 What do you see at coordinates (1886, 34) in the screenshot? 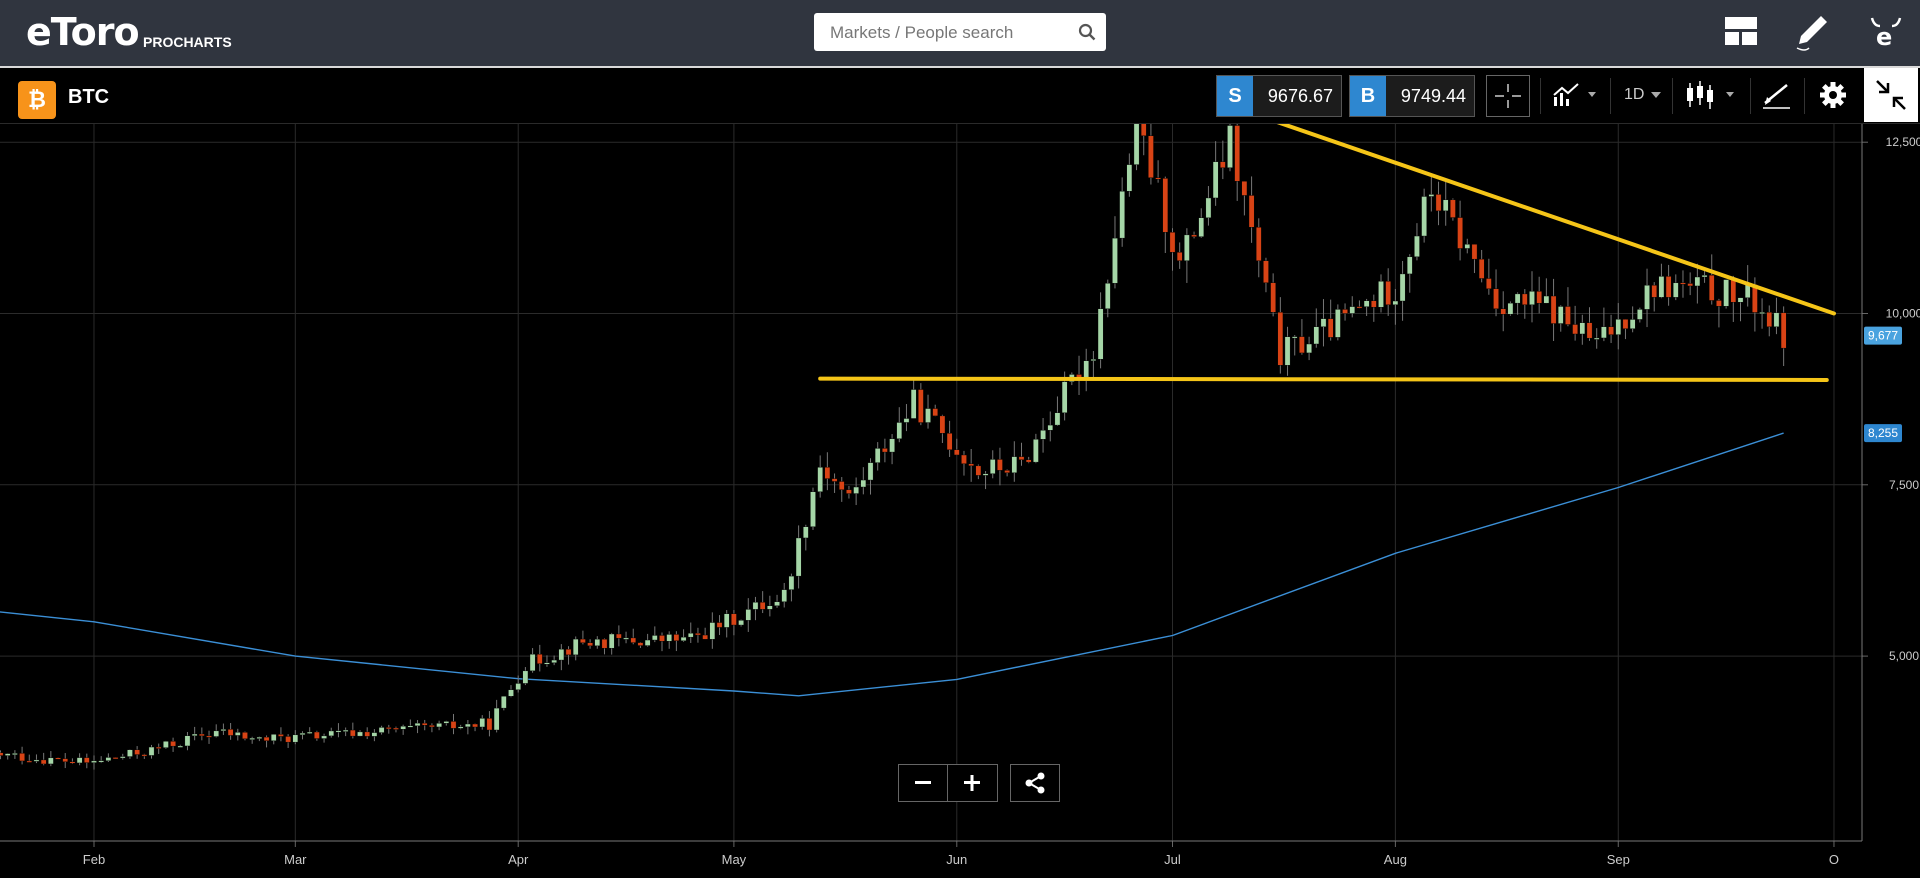
I see `etoro-profile-icon: e` at bounding box center [1886, 34].